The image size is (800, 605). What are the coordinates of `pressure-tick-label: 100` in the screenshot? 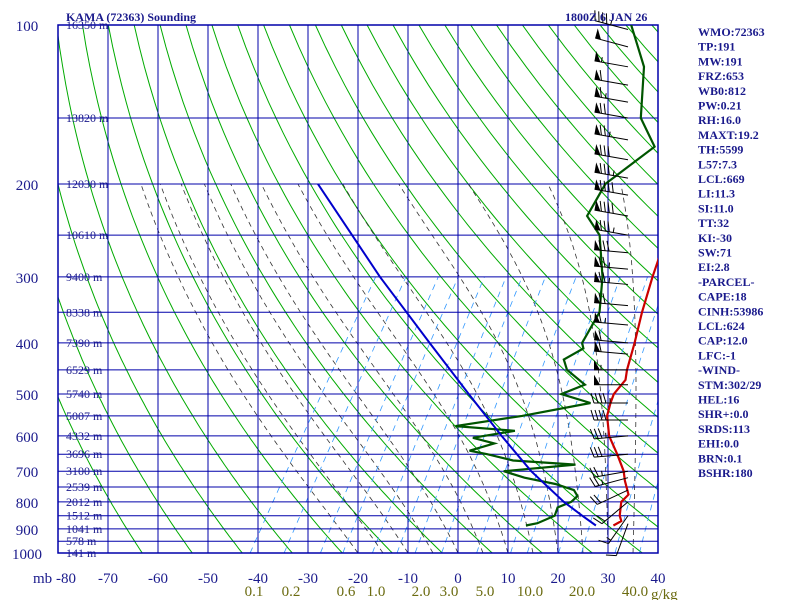 It's located at (27, 27).